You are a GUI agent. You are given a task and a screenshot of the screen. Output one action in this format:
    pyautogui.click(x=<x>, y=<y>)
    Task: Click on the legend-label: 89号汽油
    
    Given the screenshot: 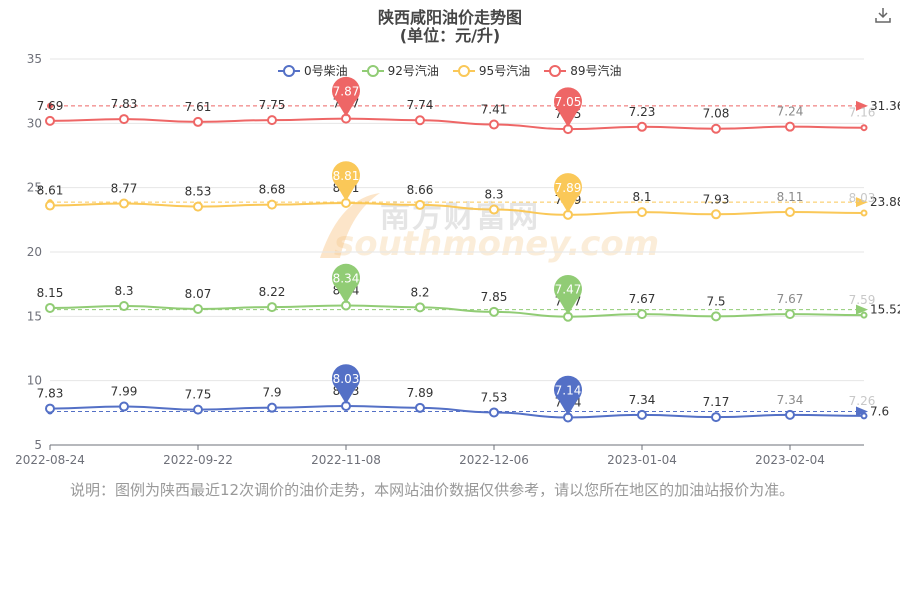 What is the action you would take?
    pyautogui.click(x=596, y=71)
    